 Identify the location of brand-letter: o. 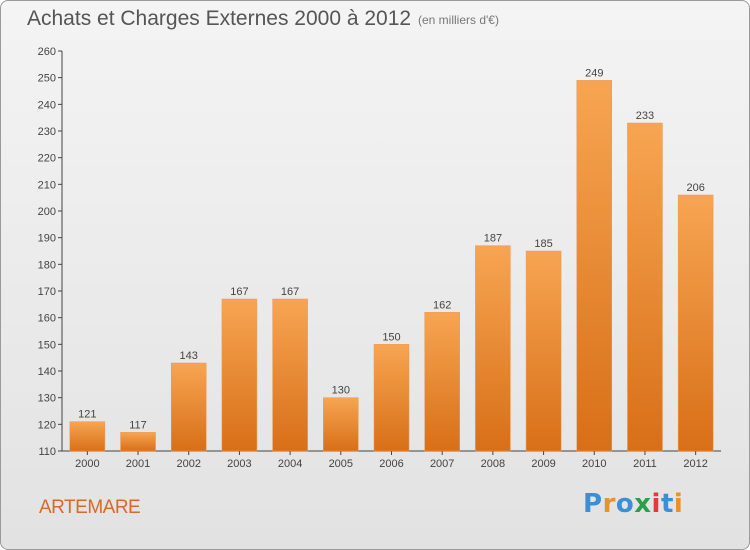
(625, 504).